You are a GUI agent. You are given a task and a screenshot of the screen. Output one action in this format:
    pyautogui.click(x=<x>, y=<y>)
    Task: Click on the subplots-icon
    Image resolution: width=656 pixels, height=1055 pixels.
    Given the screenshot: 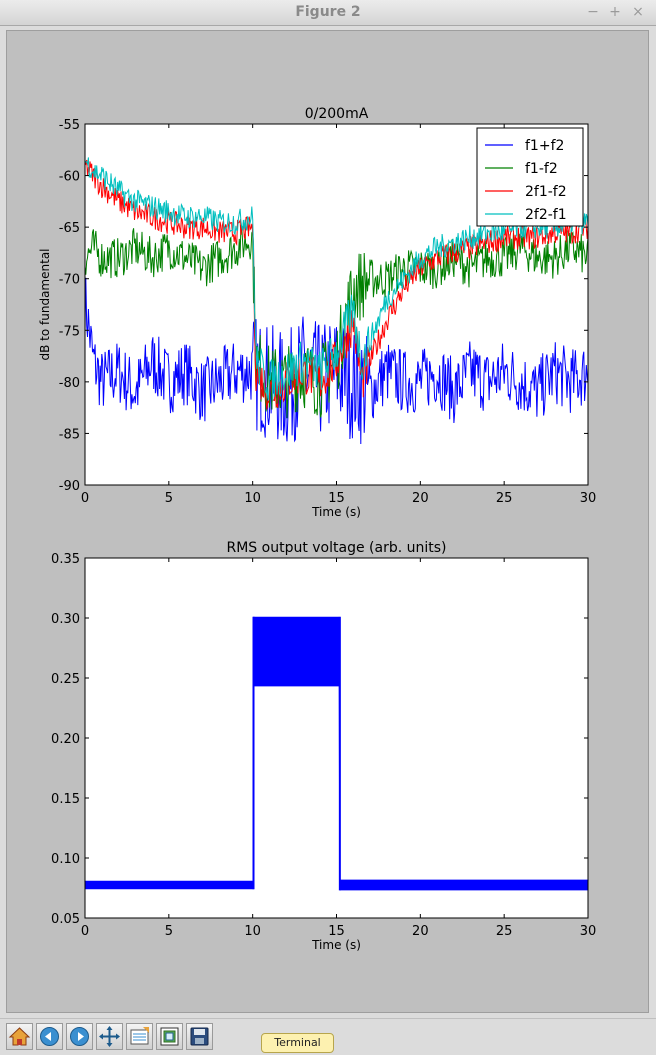 What is the action you would take?
    pyautogui.click(x=139, y=1036)
    